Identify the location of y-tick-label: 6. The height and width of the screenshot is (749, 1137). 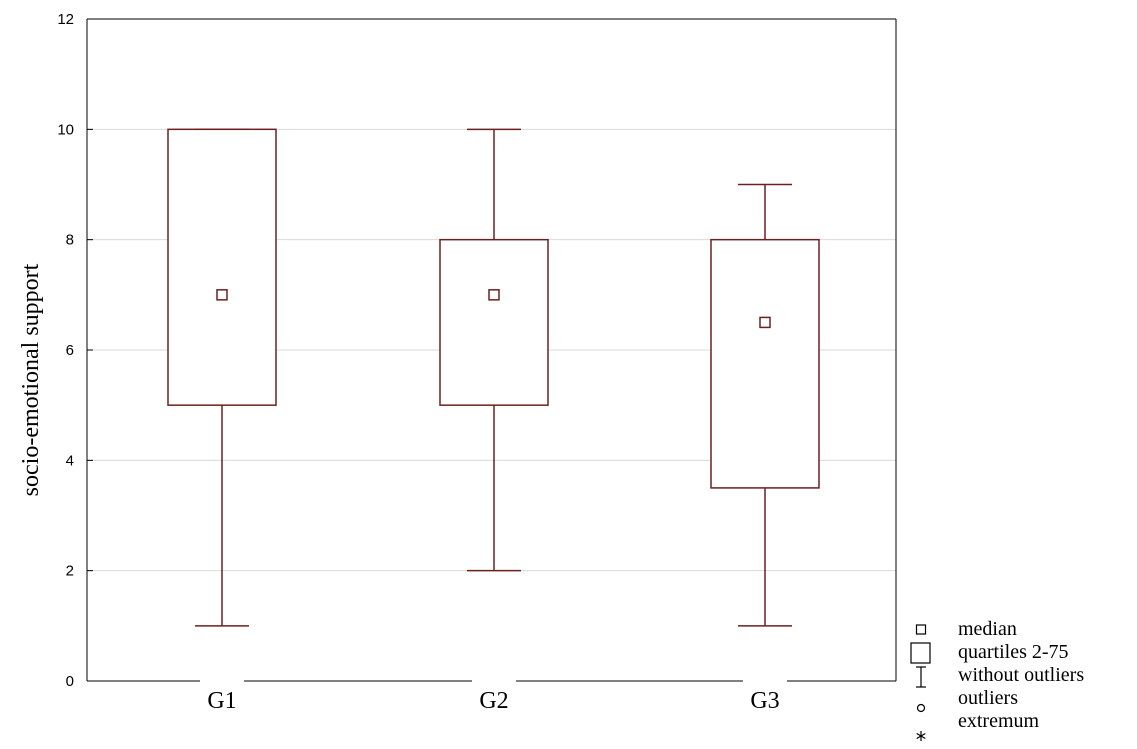
(70, 350).